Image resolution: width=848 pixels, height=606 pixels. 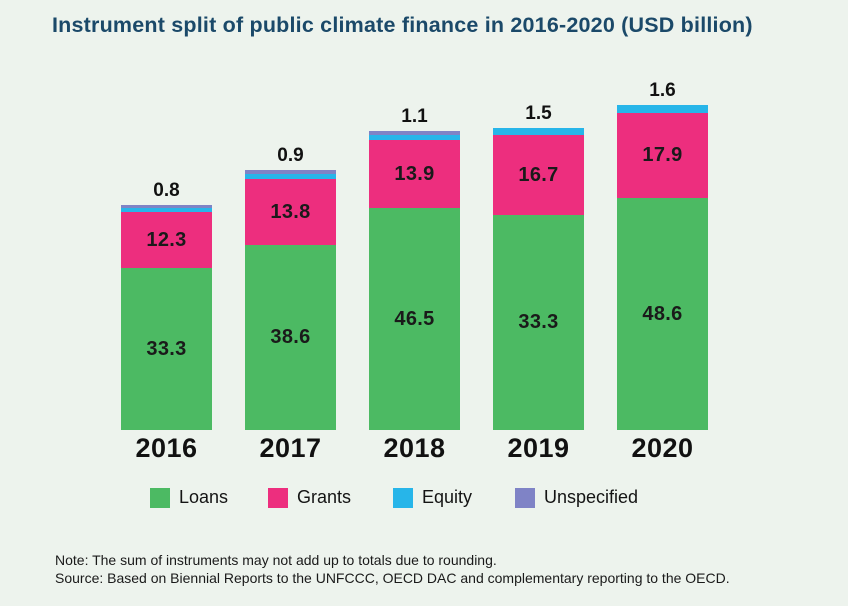 I want to click on grants-value-label: 17.9, so click(x=662, y=155).